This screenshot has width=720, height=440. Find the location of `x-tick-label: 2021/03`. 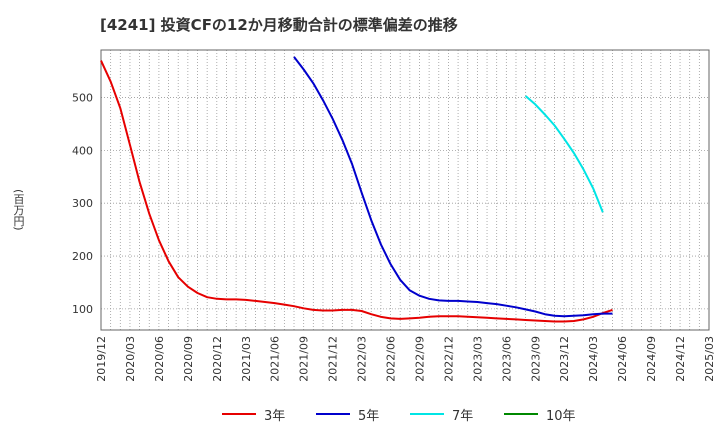

x-tick-label: 2021/03 is located at coordinates (246, 359).